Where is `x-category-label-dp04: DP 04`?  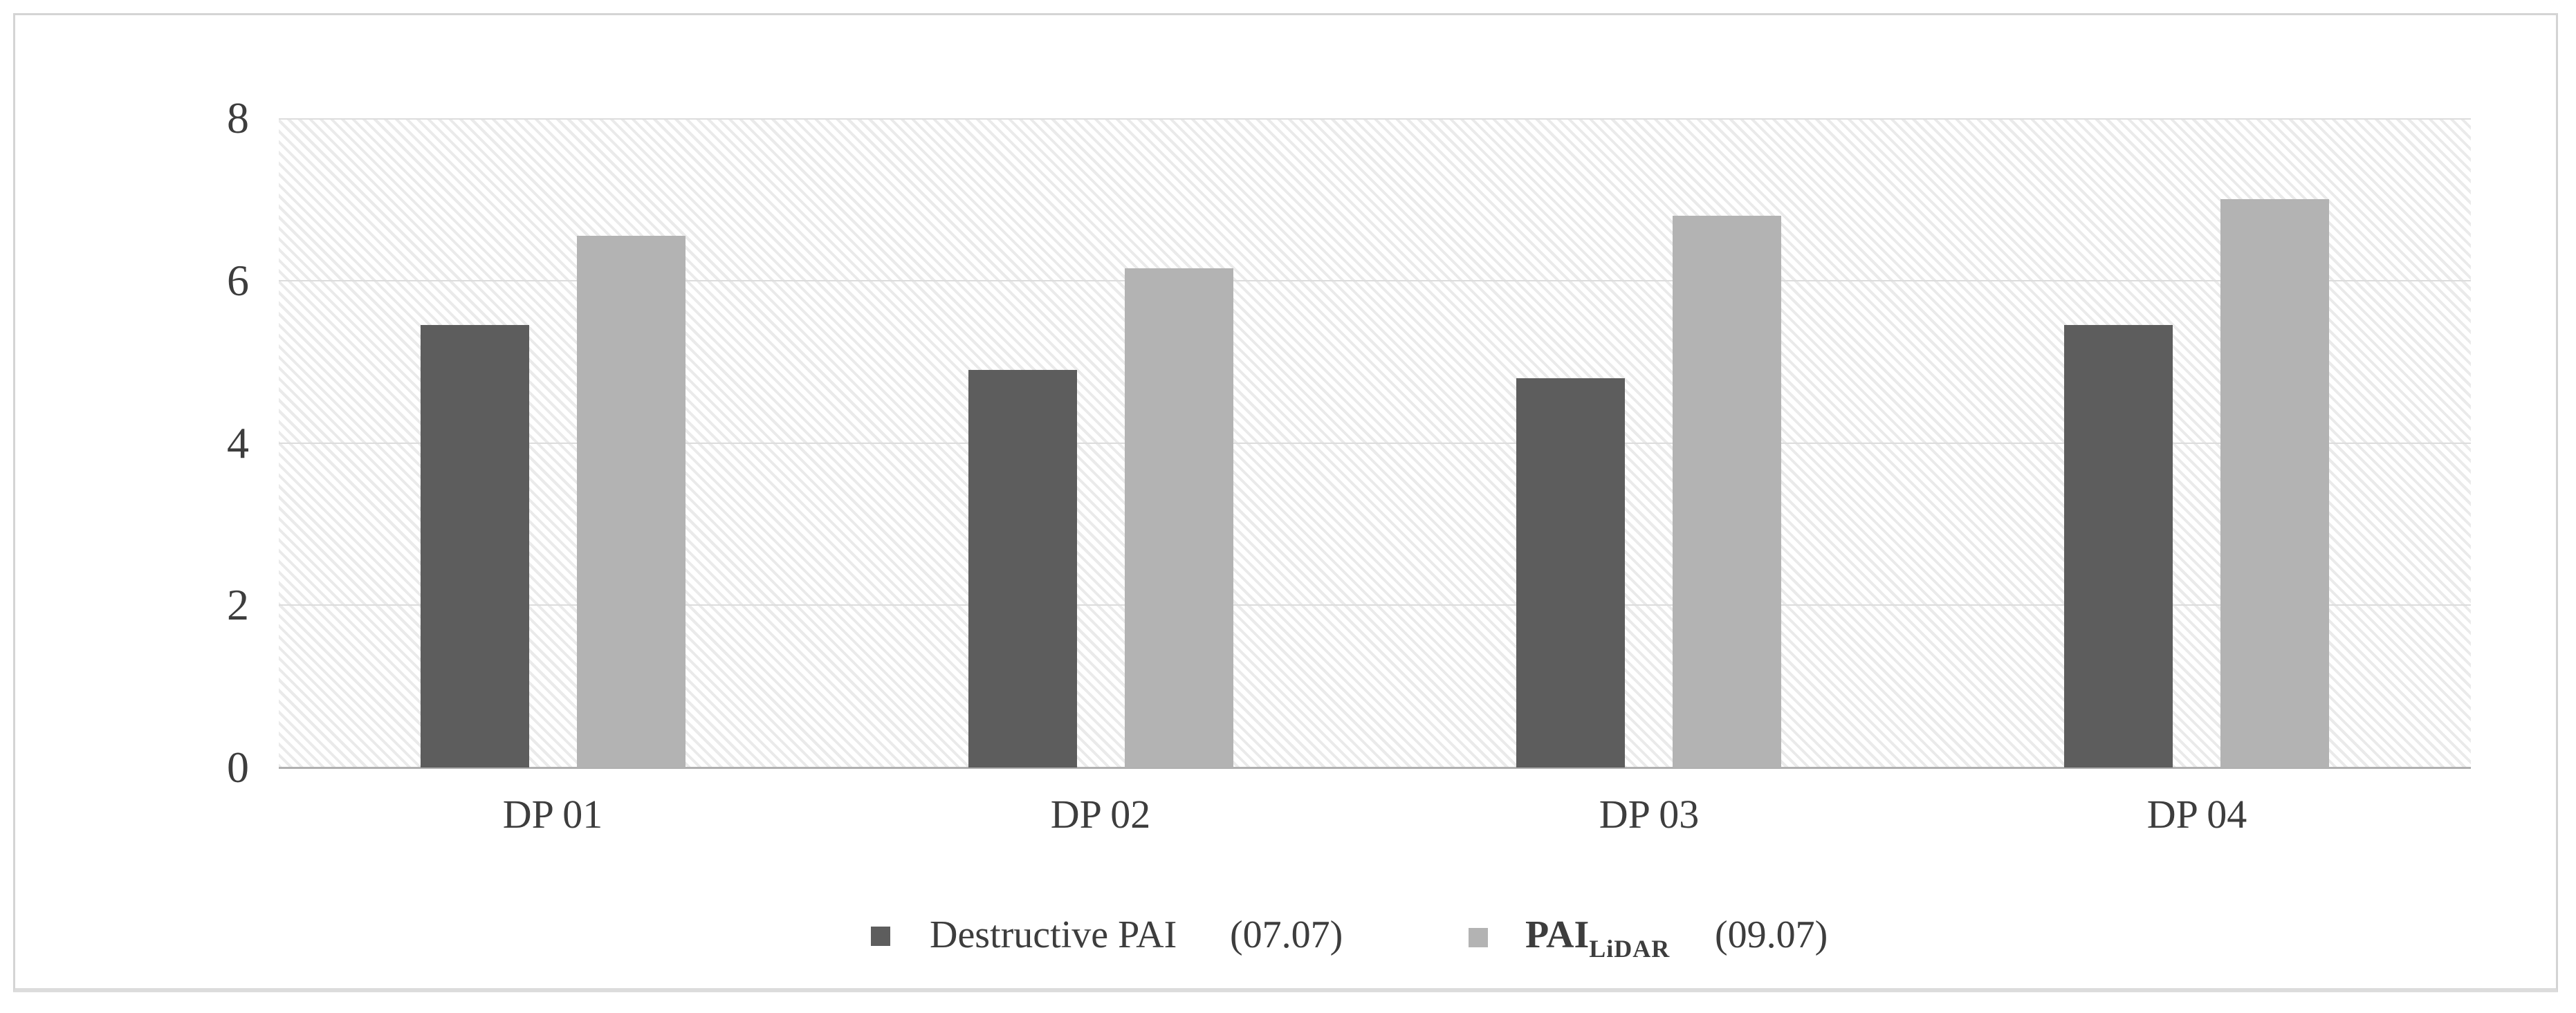
x-category-label-dp04: DP 04 is located at coordinates (2196, 814).